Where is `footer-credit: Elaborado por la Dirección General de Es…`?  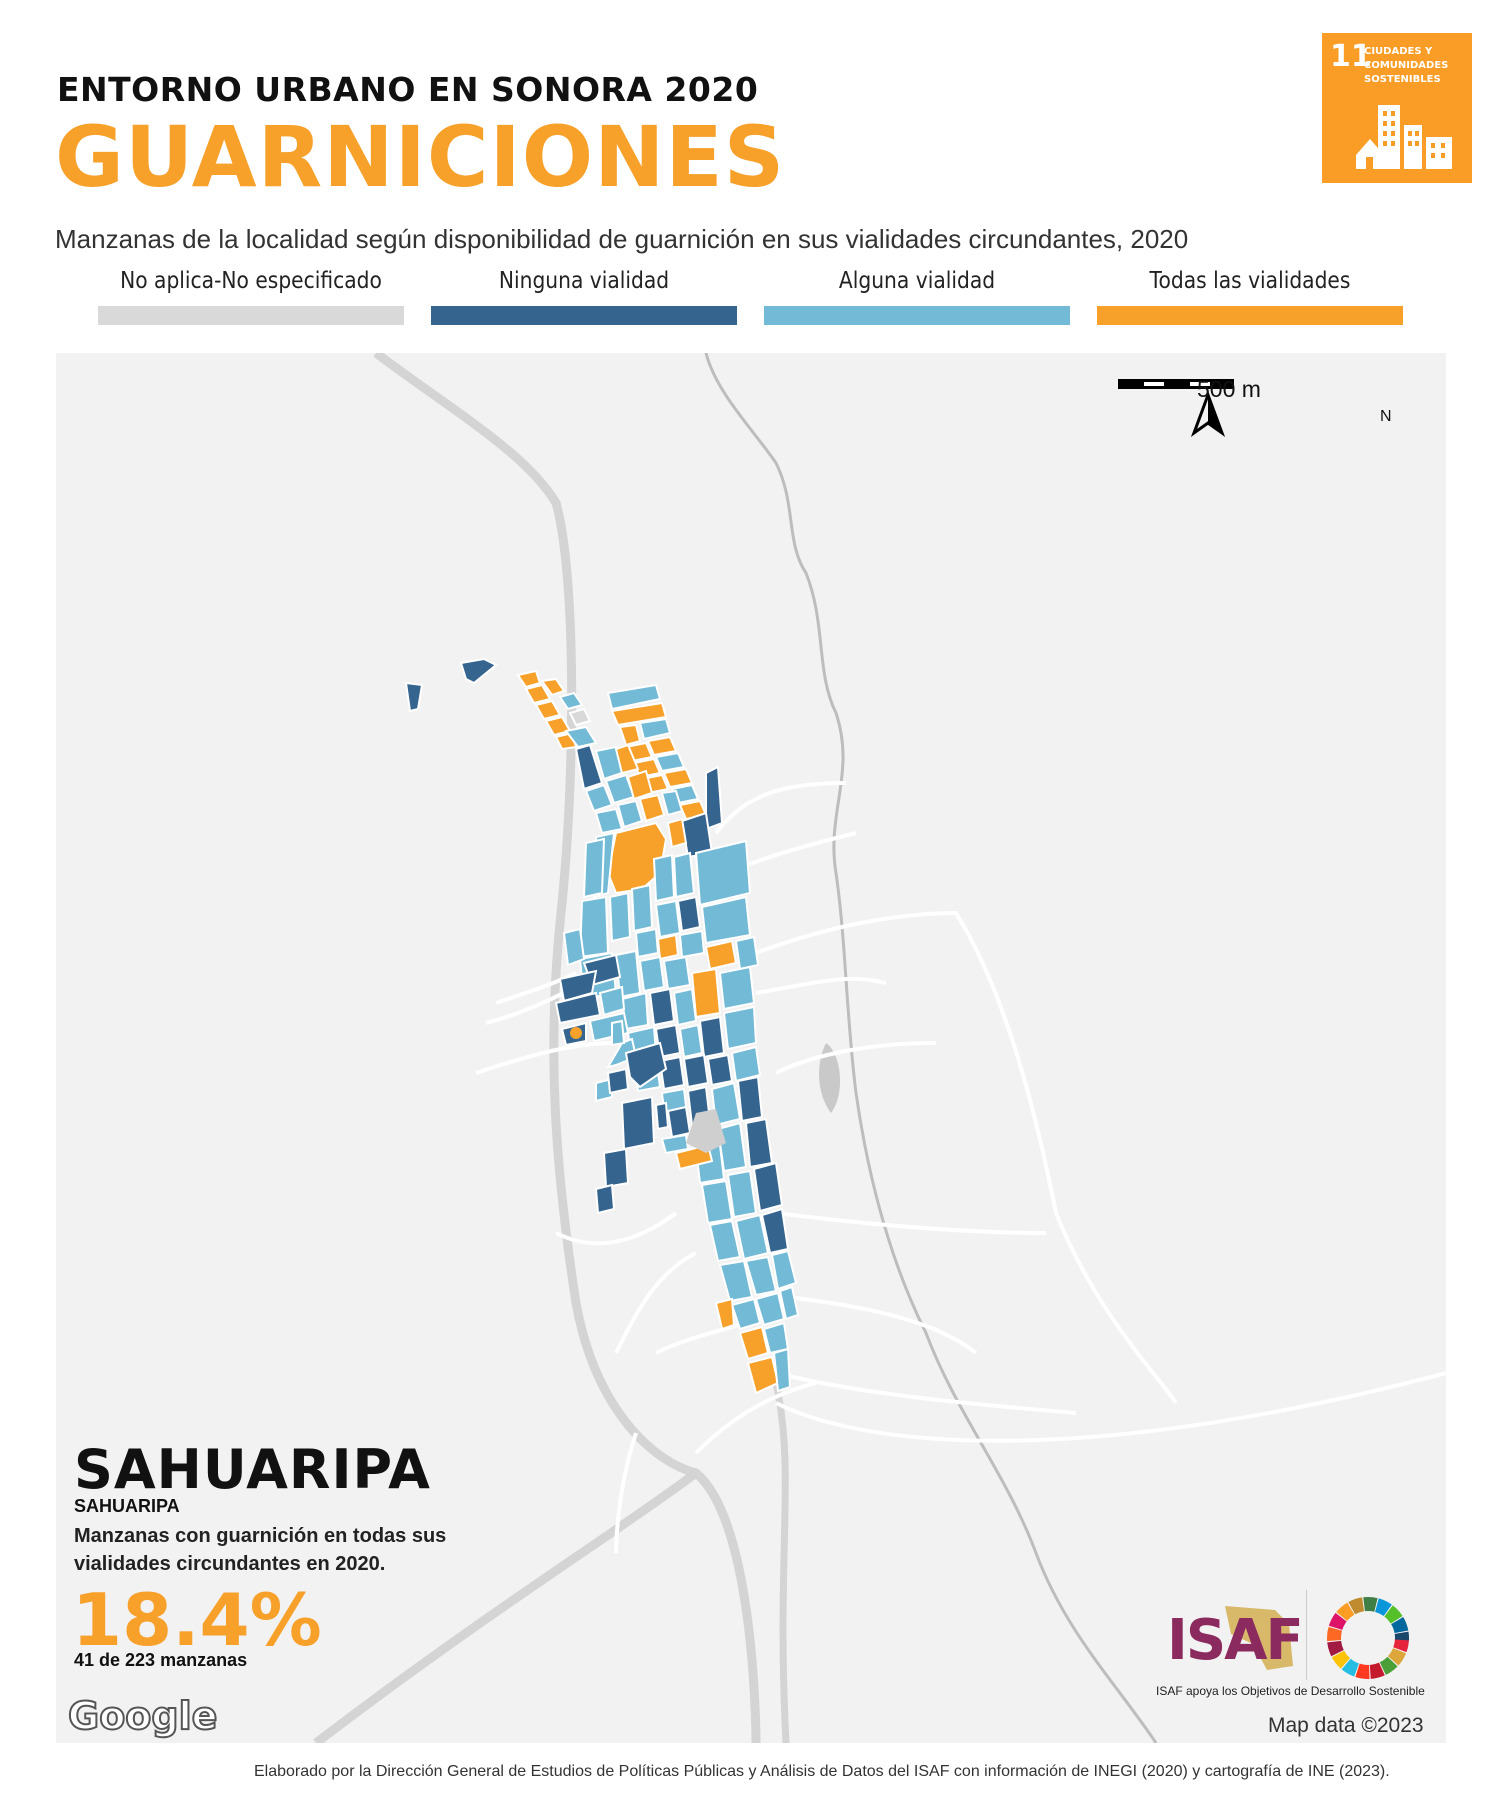
footer-credit: Elaborado por la Dirección General de Es… is located at coordinates (822, 1771).